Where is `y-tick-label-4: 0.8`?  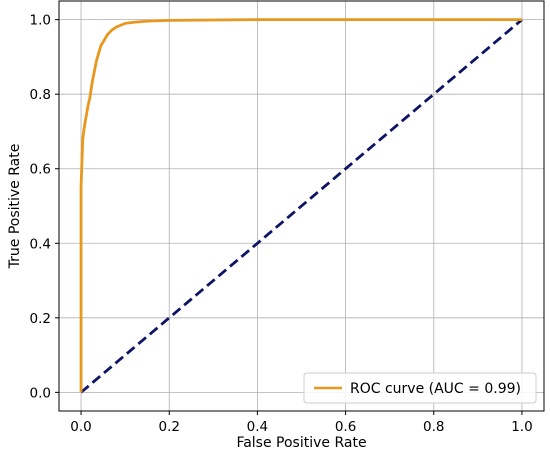
y-tick-label-4: 0.8 is located at coordinates (40, 95).